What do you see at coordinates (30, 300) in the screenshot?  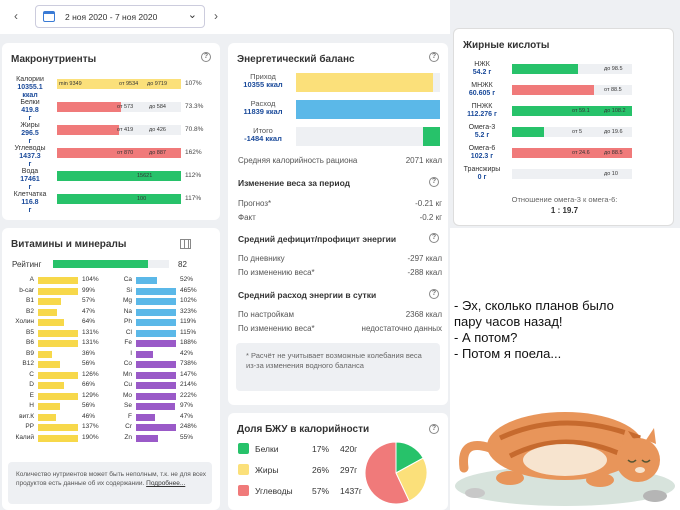 I see `vitamin-name: B1` at bounding box center [30, 300].